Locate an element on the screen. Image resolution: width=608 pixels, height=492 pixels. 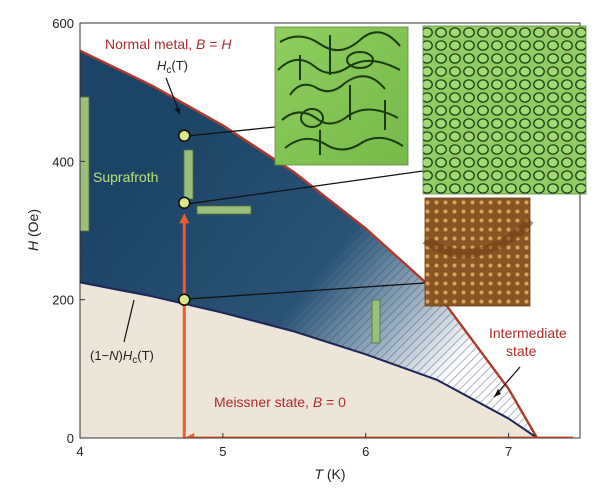
domain-image-bubbles is located at coordinates (504, 110).